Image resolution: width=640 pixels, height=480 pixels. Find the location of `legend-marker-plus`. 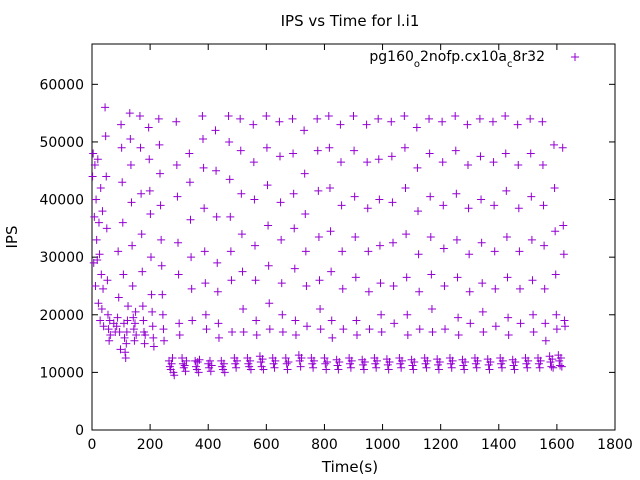

legend-marker-plus is located at coordinates (575, 57).